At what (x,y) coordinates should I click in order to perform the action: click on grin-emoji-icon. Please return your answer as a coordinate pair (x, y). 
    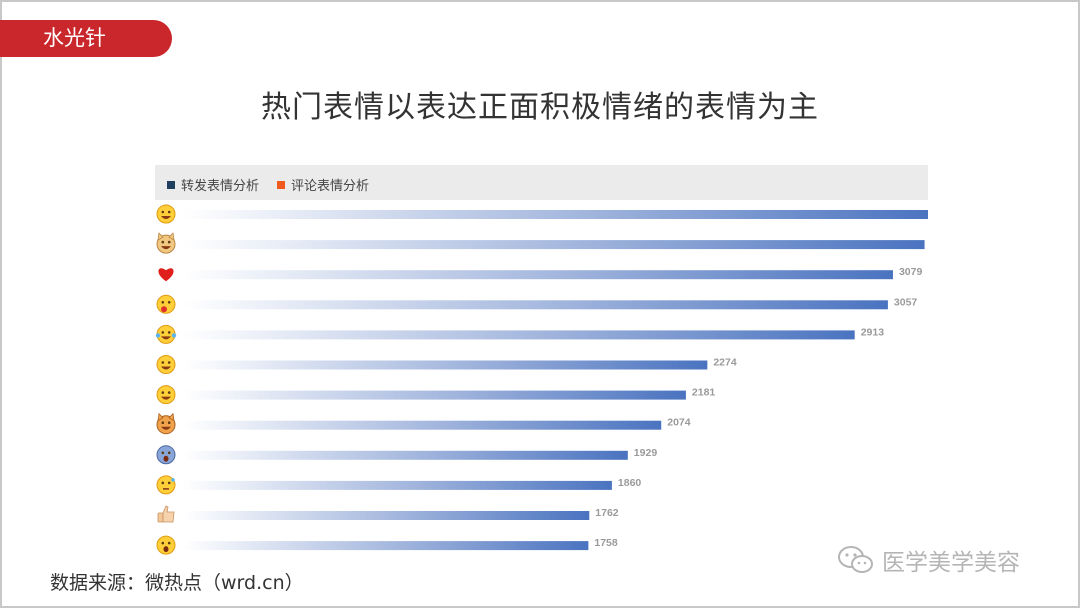
    Looking at the image, I should click on (166, 214).